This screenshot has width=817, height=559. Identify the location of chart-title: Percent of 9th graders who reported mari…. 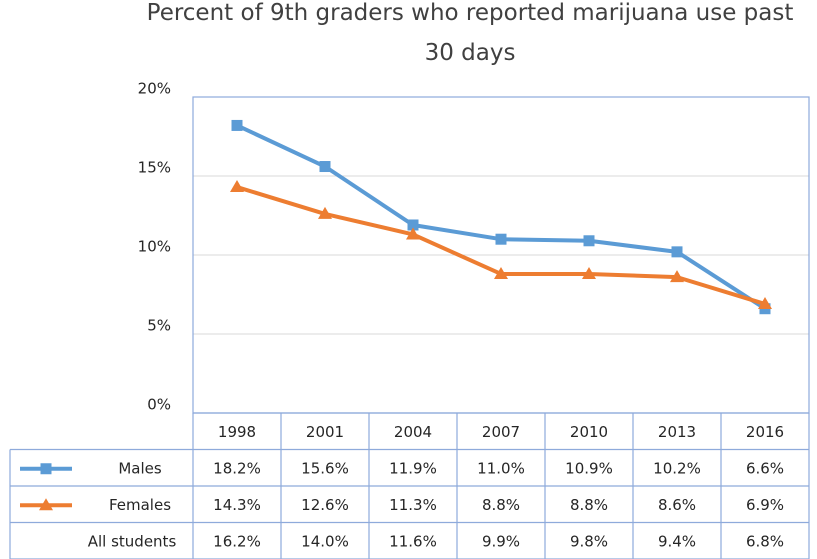
(470, 33).